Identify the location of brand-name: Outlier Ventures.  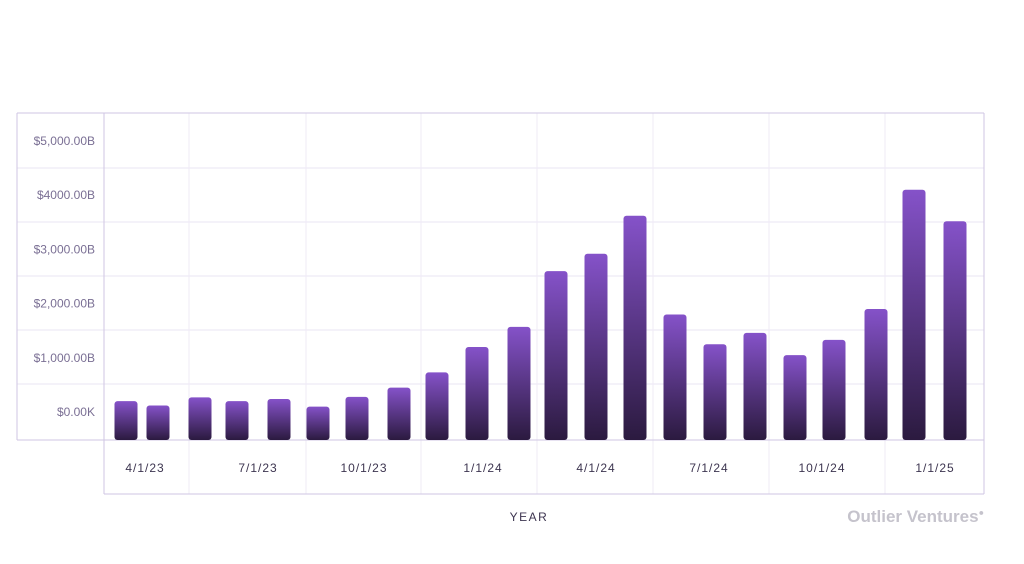
(913, 516).